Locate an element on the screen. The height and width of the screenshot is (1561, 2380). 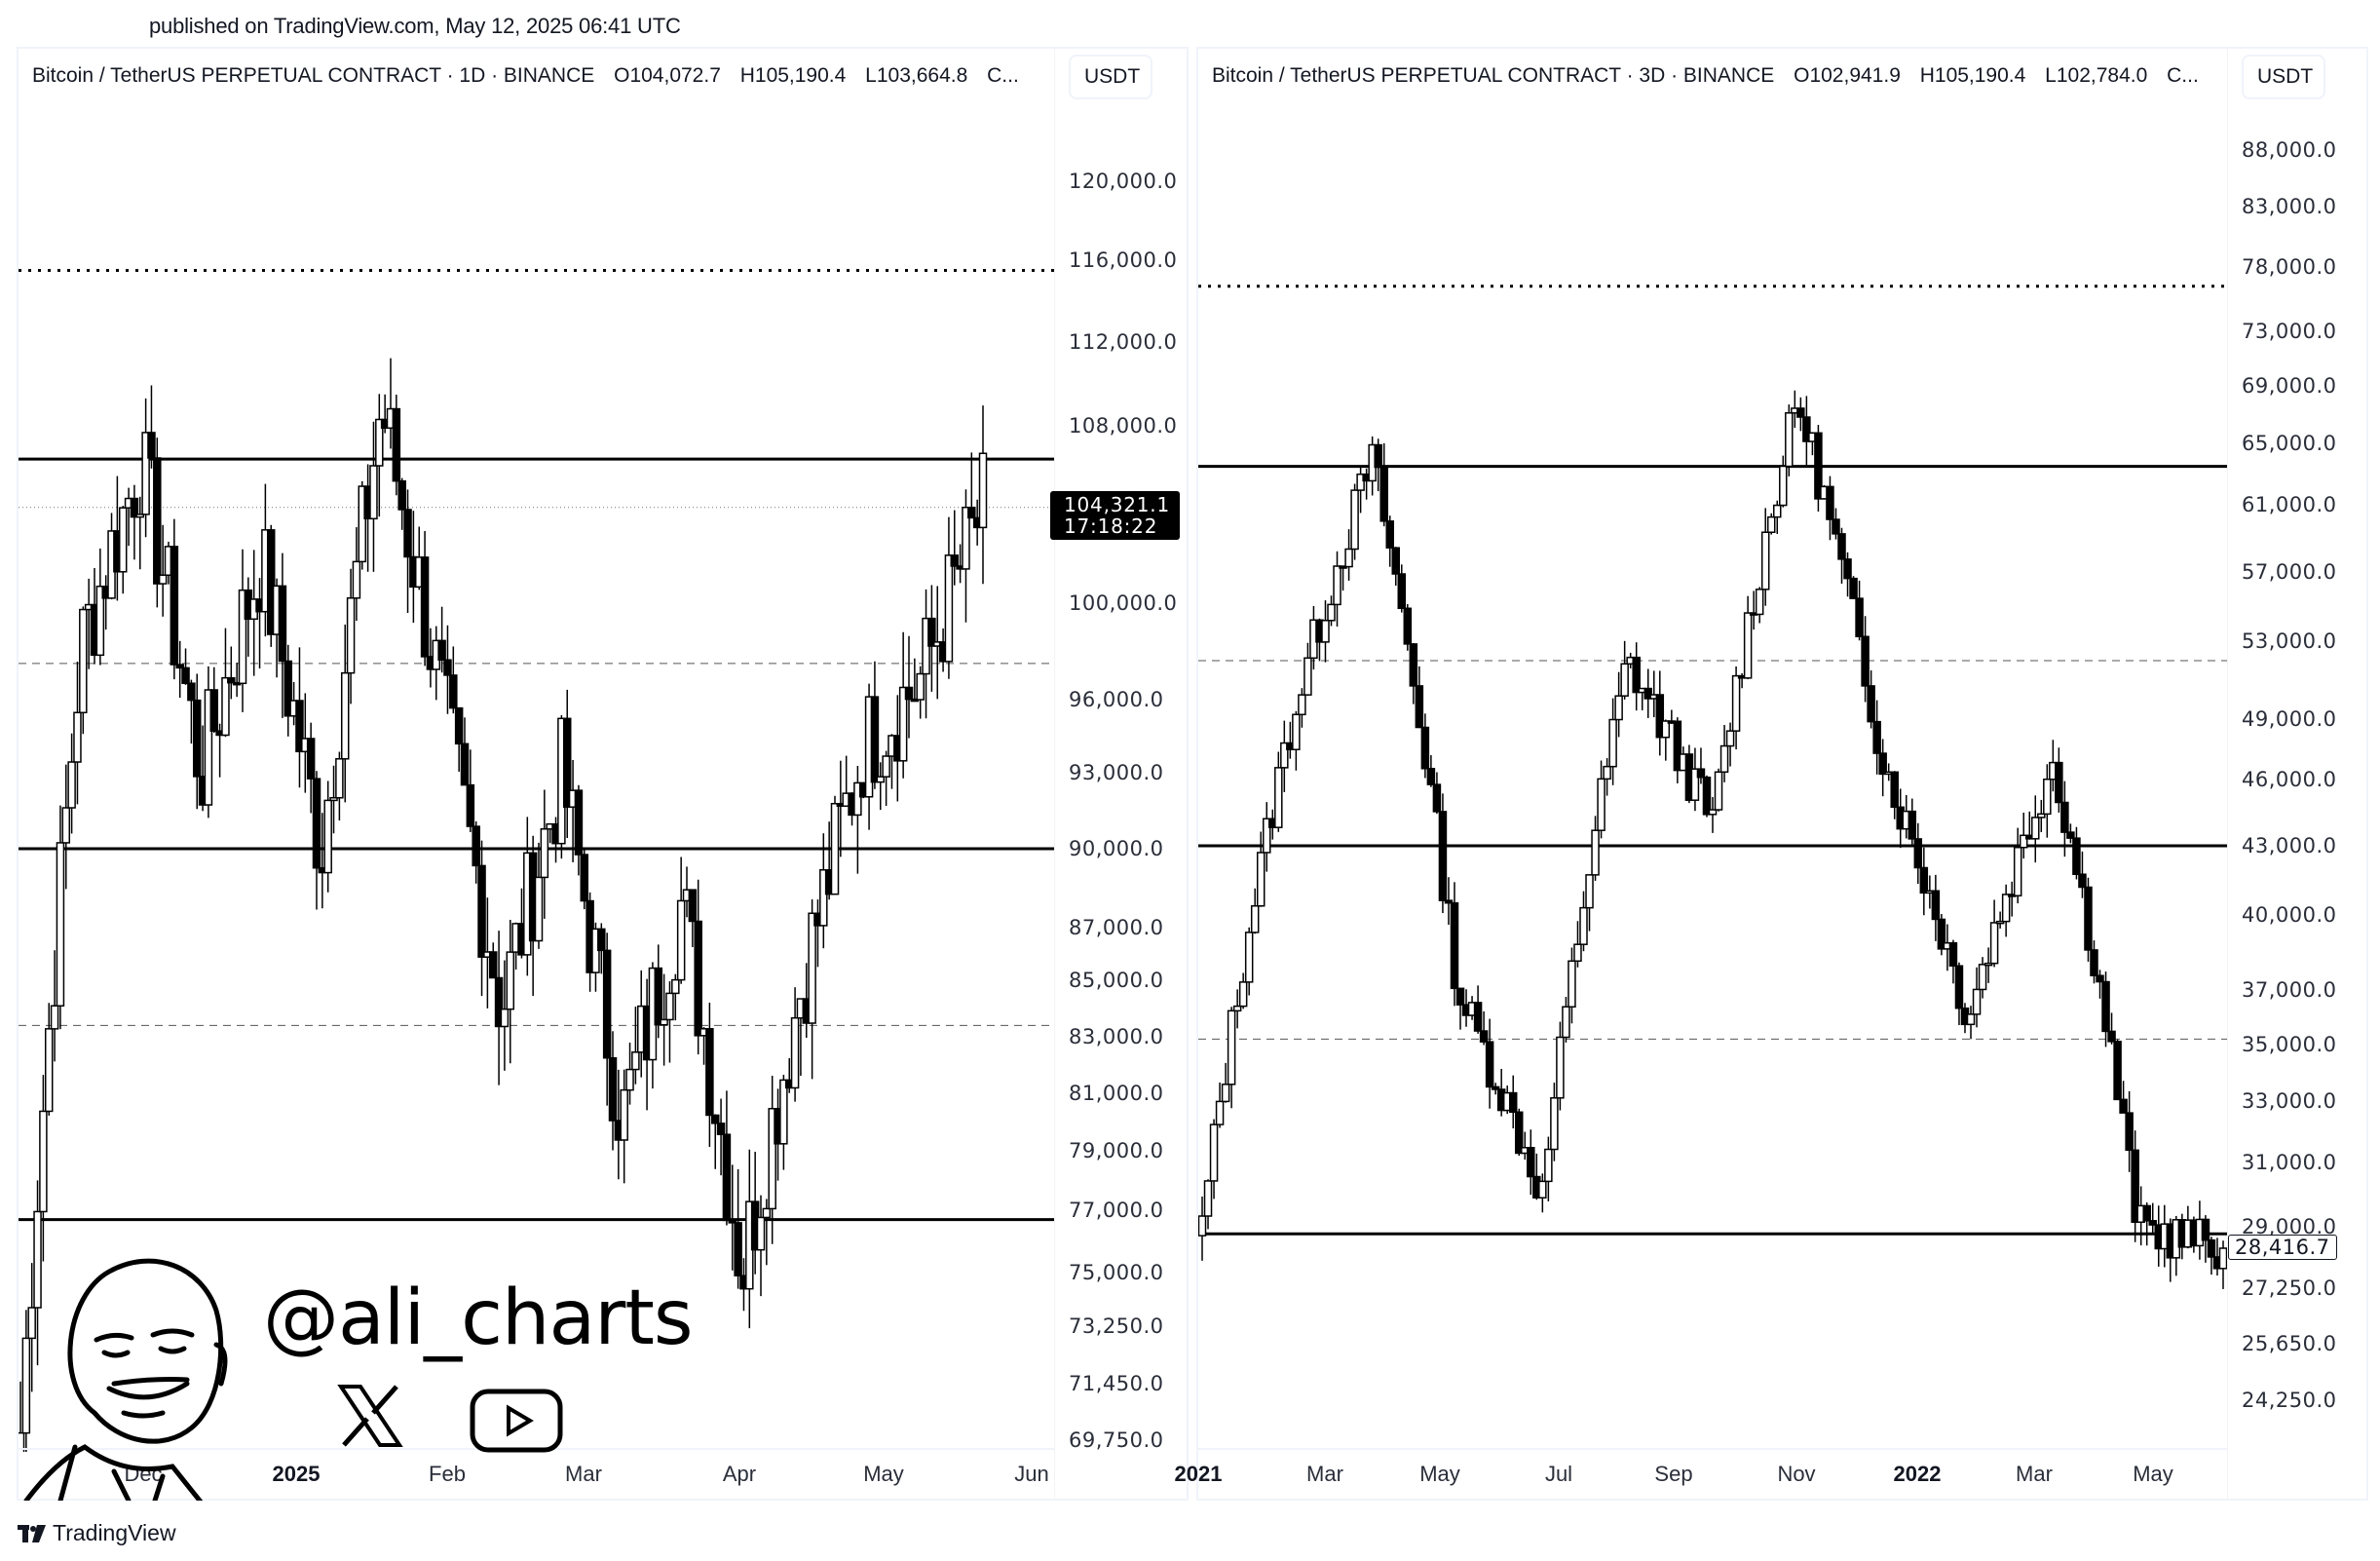
time-tick: 2021 is located at coordinates (1198, 1474).